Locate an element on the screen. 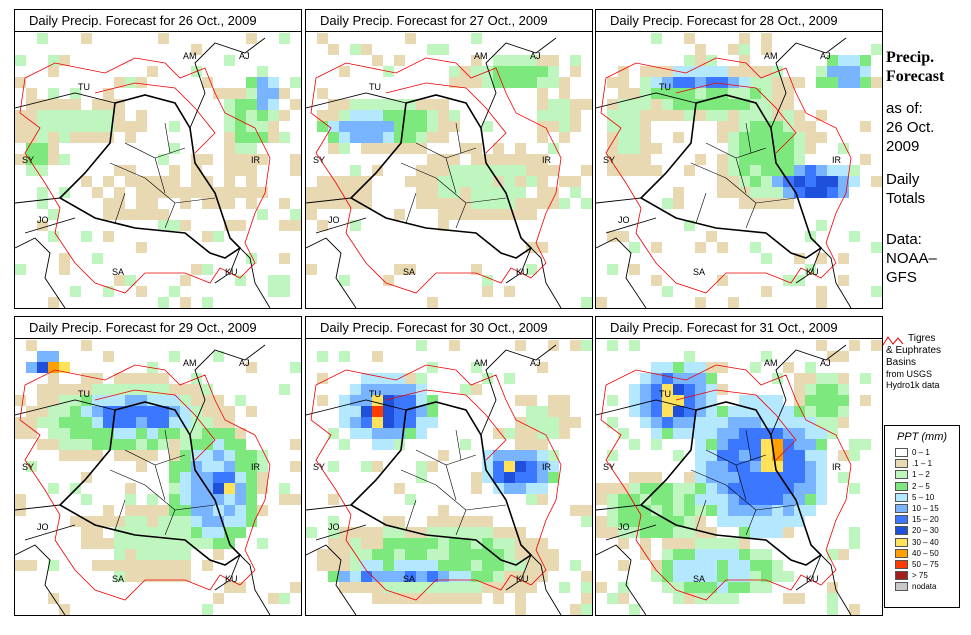 The image size is (971, 635). basin-line: Hydro1k data is located at coordinates (913, 385).